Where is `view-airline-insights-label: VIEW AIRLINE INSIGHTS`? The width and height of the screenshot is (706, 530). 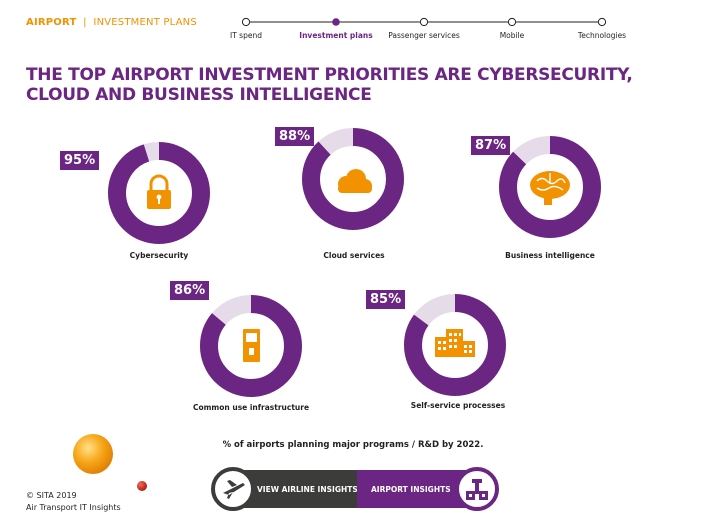
view-airline-insights-label: VIEW AIRLINE INSIGHTS is located at coordinates (307, 489).